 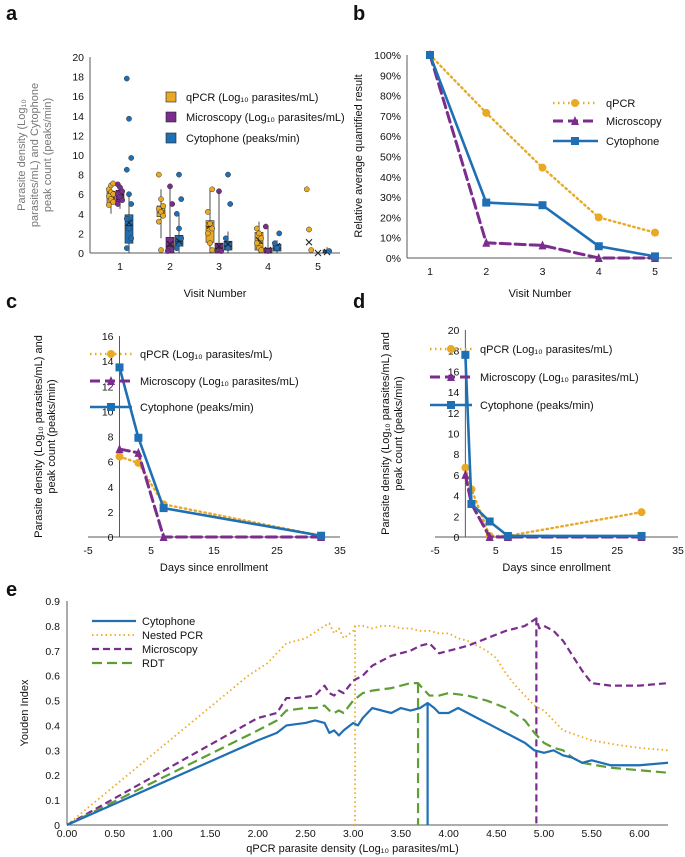 What do you see at coordinates (390, 239) in the screenshot?
I see `b-y-tick-label: 10%` at bounding box center [390, 239].